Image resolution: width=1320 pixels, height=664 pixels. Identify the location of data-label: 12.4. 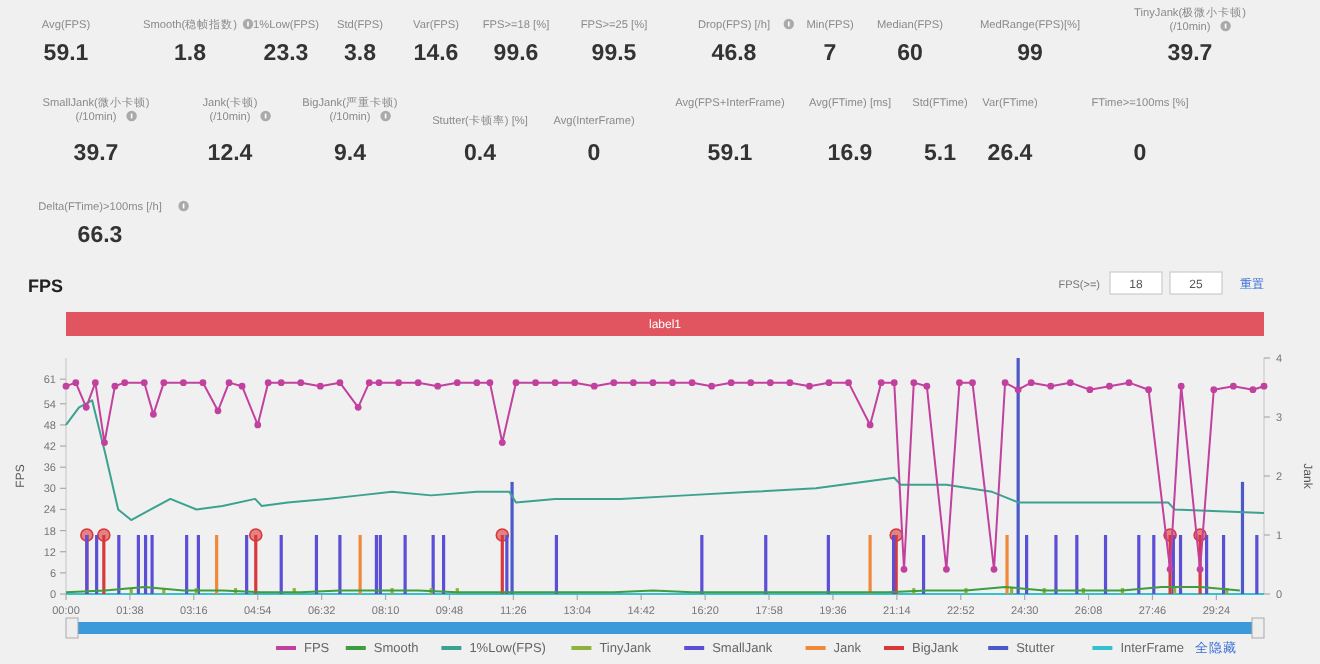
(230, 154).